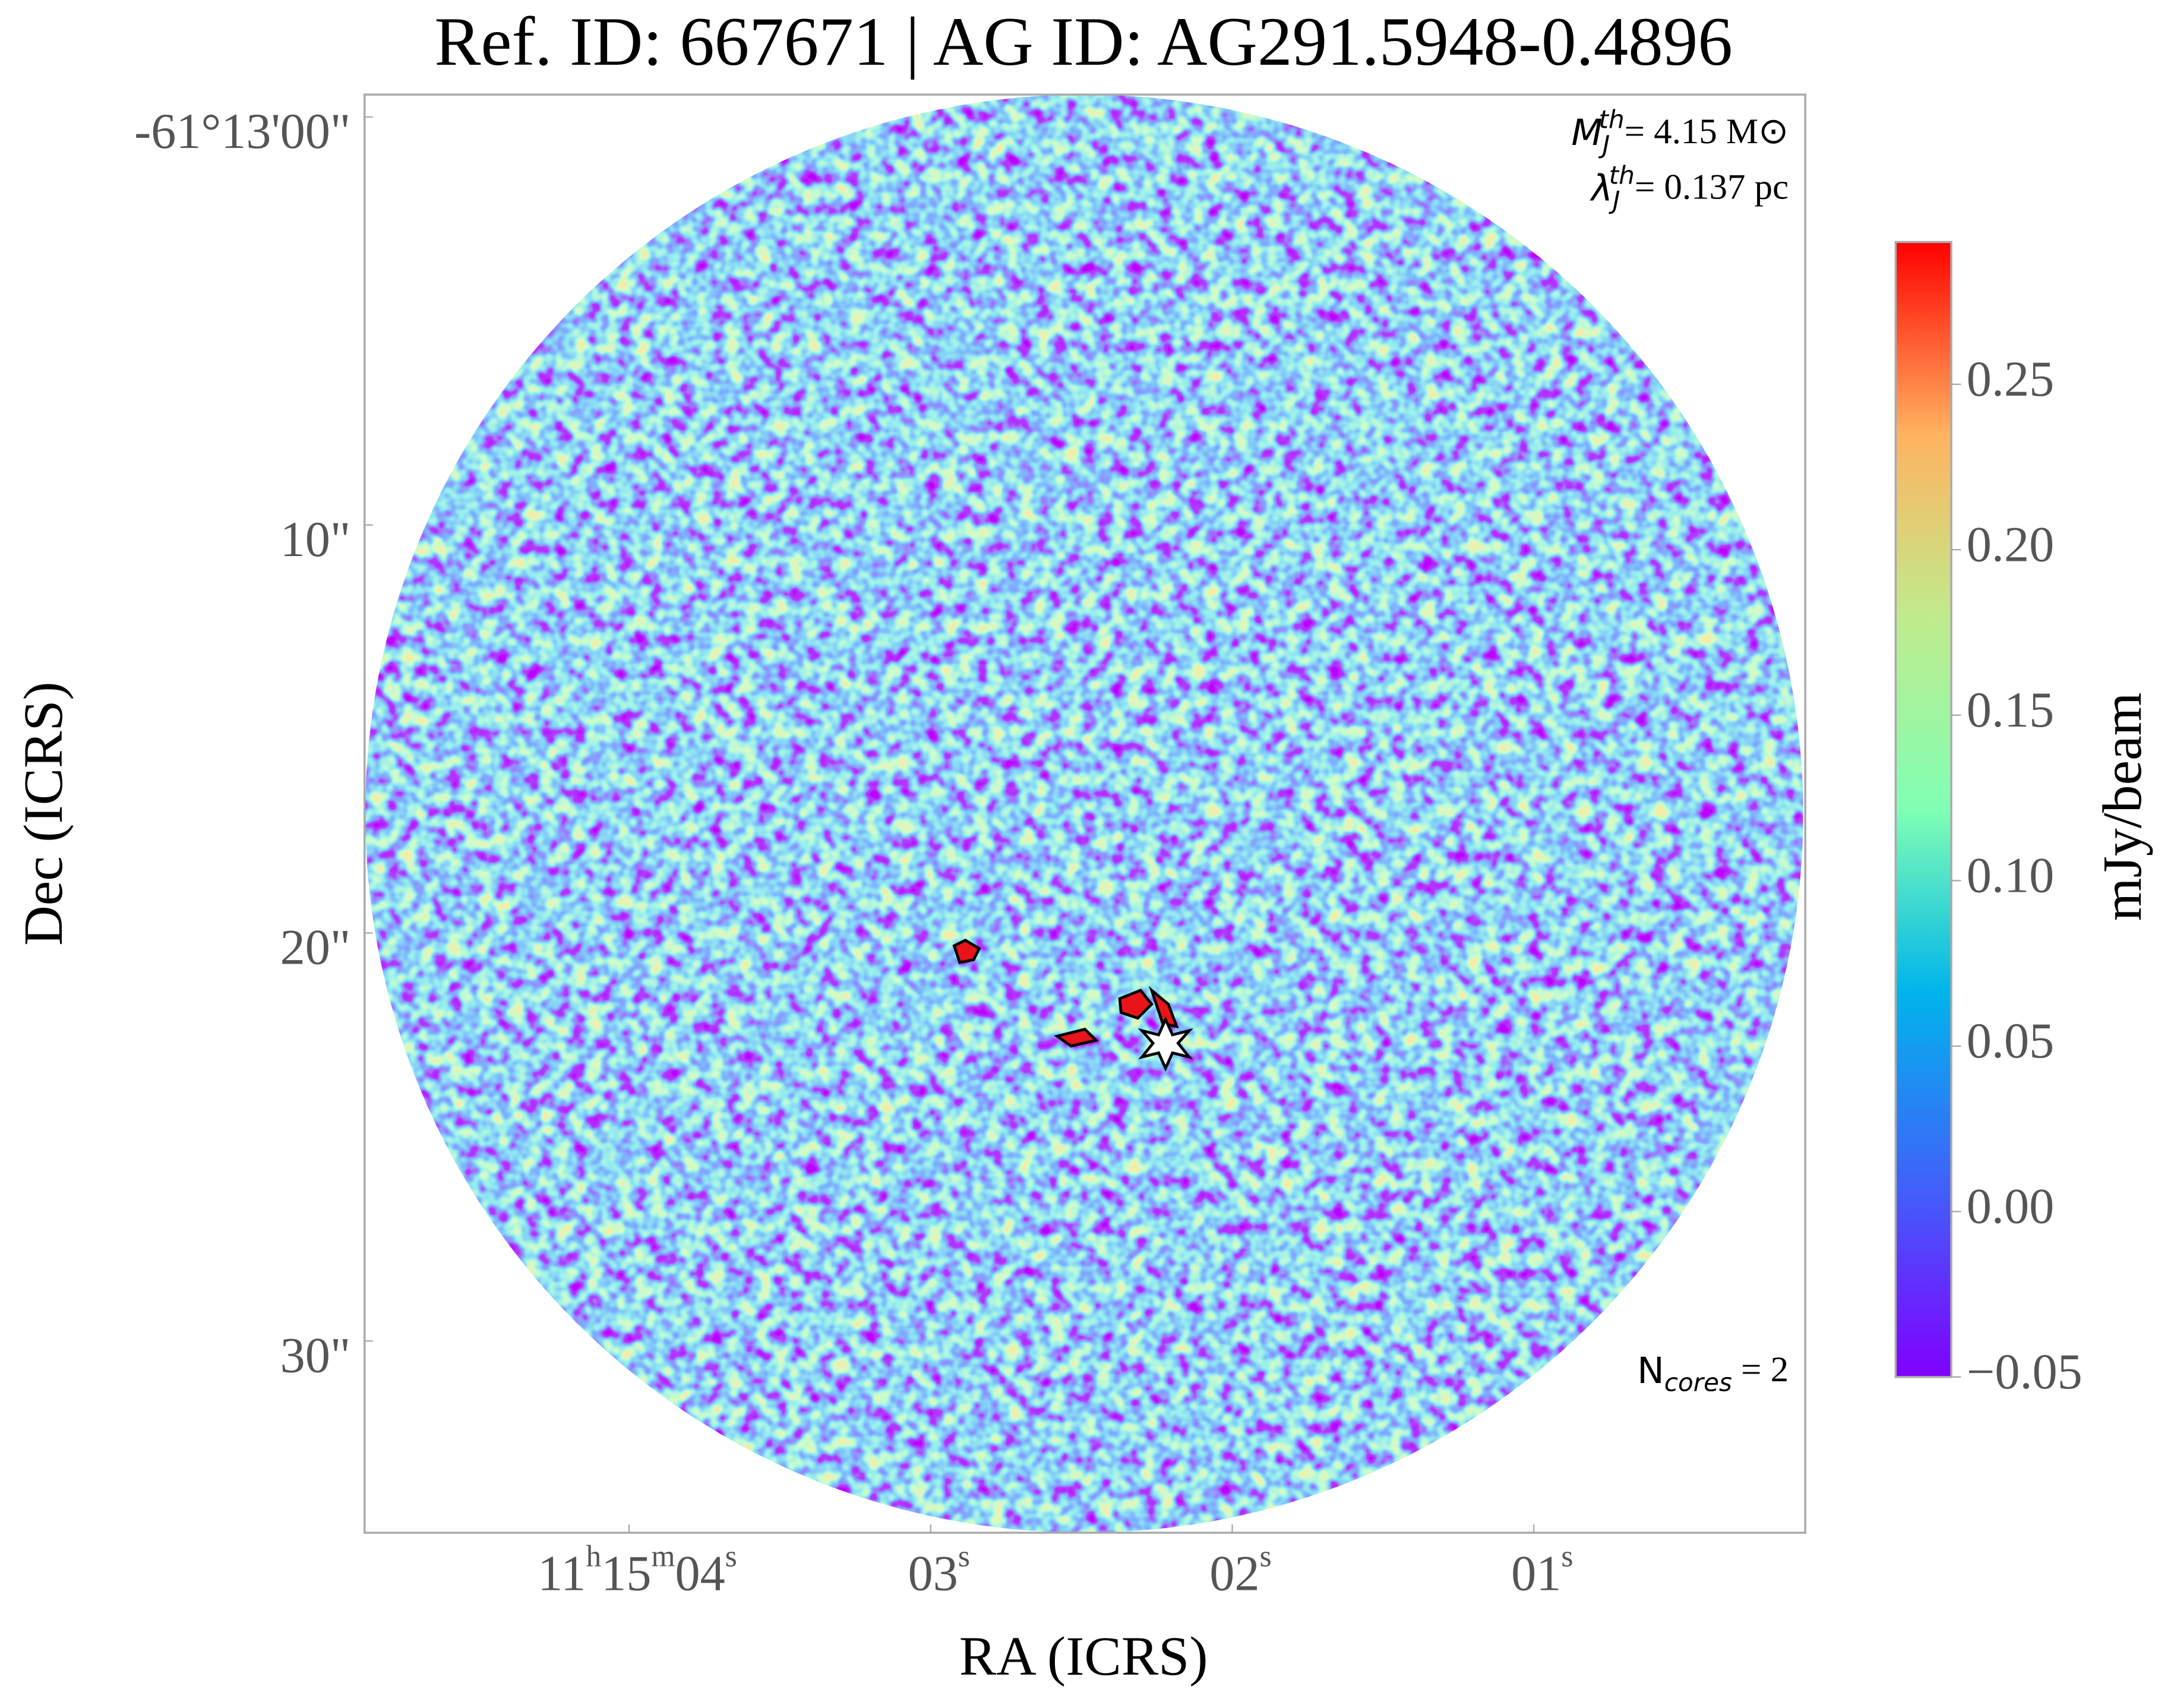 This screenshot has height=1708, width=2174. I want to click on y-tick-label: 20", so click(315, 947).